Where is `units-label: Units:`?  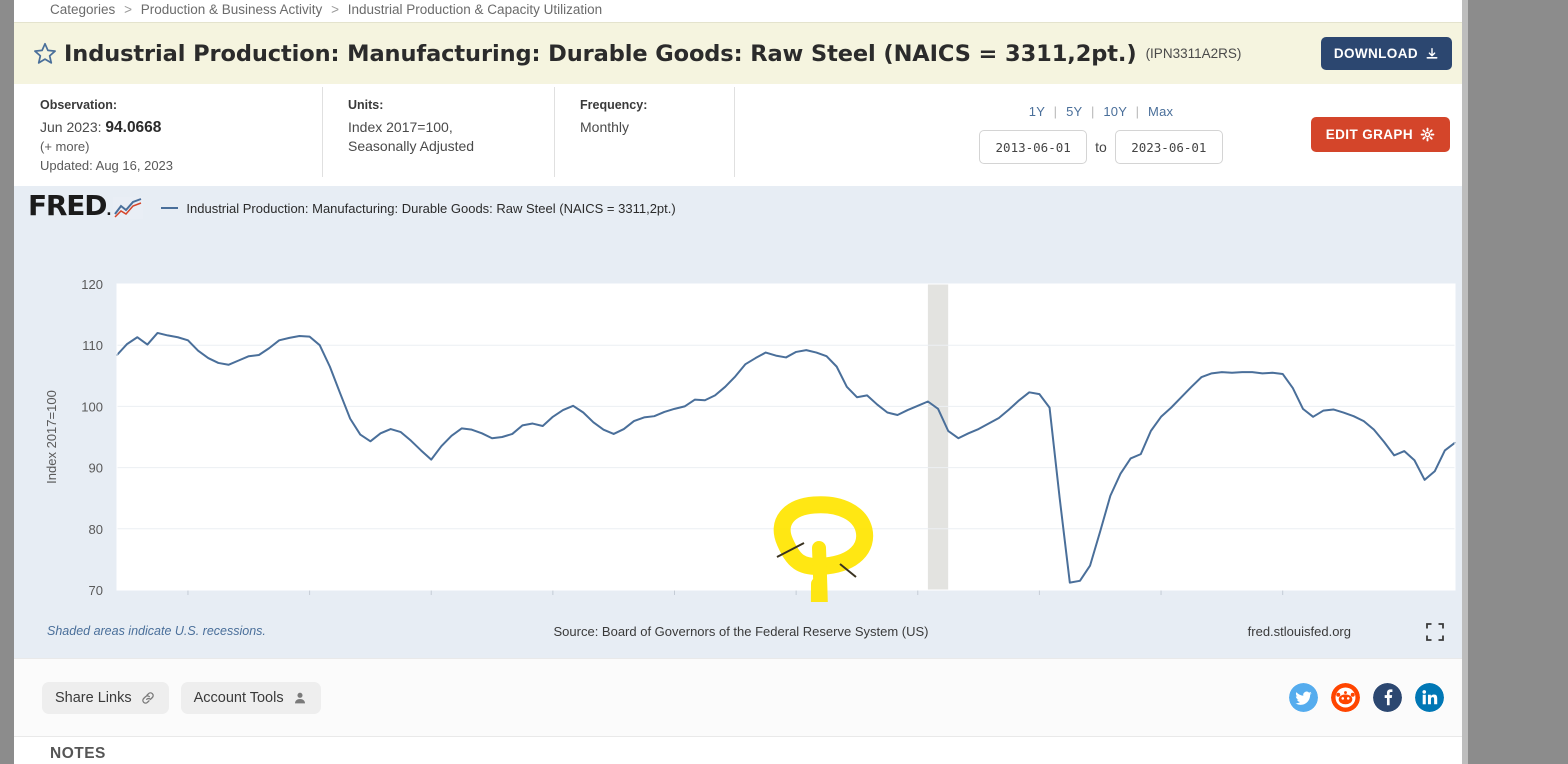 units-label: Units: is located at coordinates (366, 105).